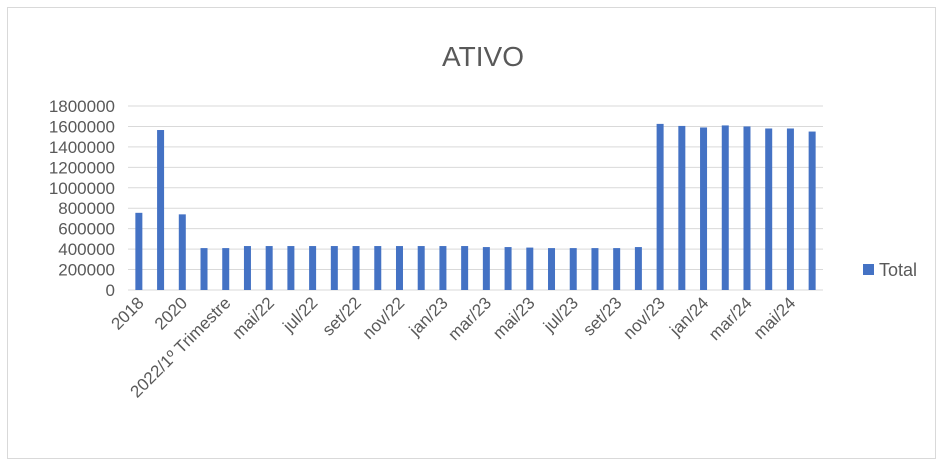 The image size is (944, 466). Describe the element at coordinates (82, 106) in the screenshot. I see `y-tick-label: 1800000` at that location.